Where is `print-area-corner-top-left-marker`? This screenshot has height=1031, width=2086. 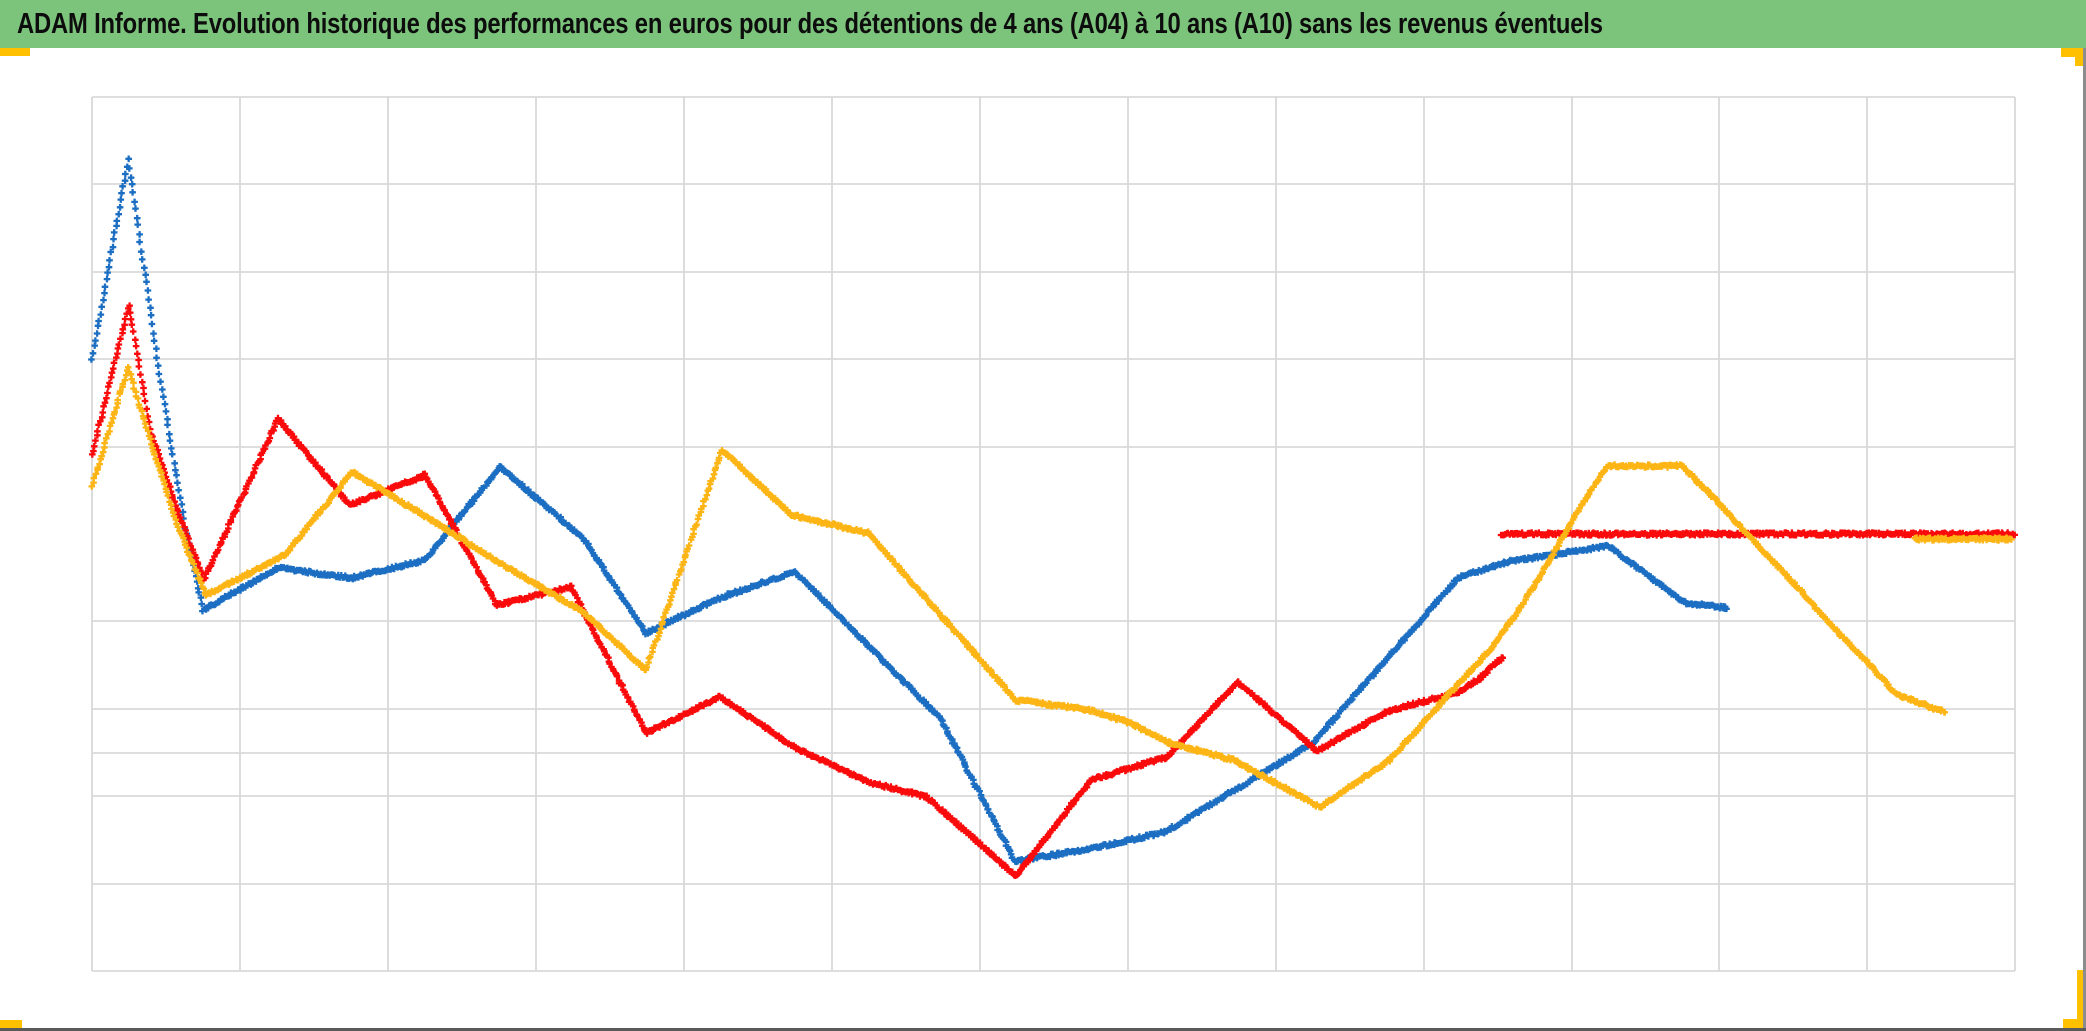 print-area-corner-top-left-marker is located at coordinates (15, 52).